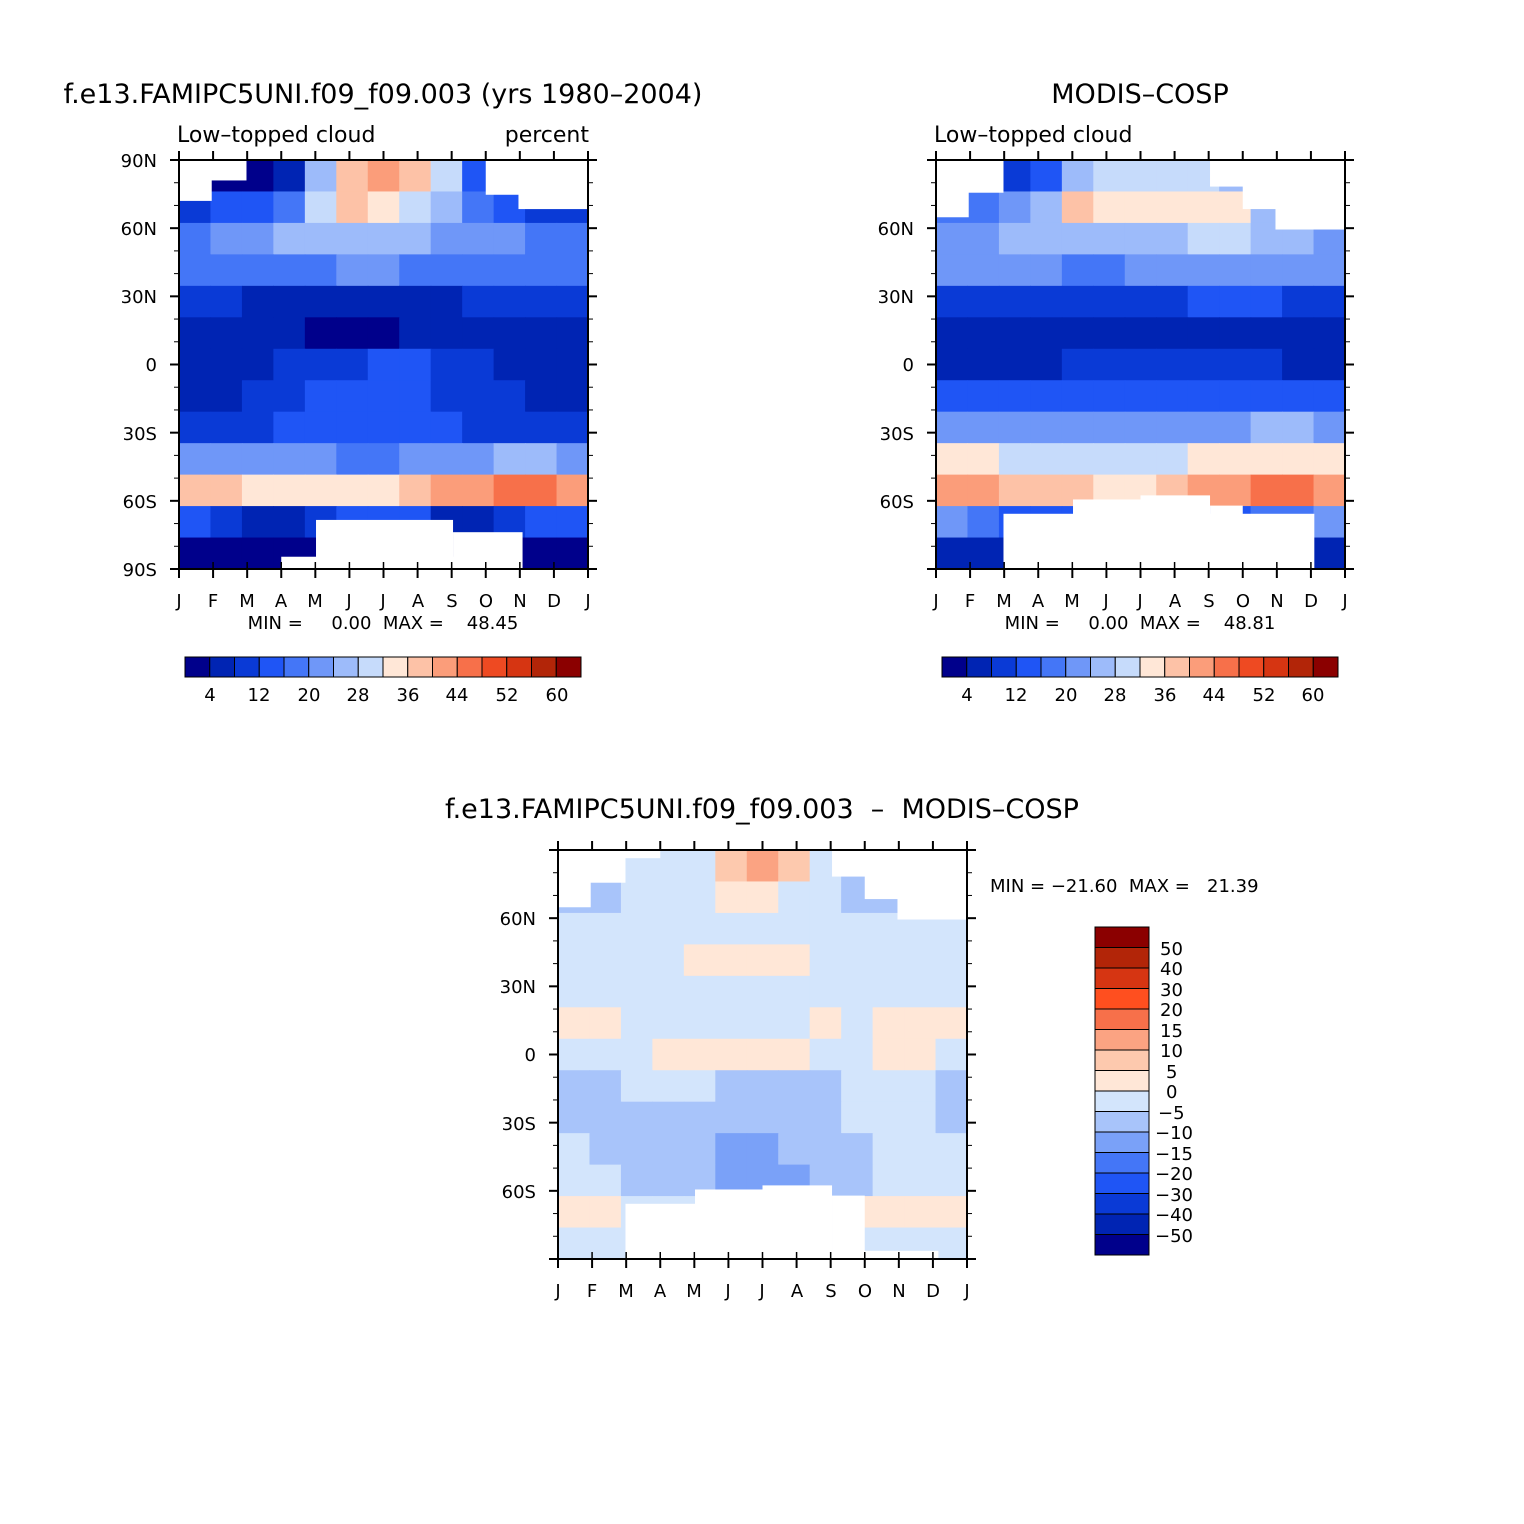  What do you see at coordinates (797, 1291) in the screenshot?
I see `x-tick-label: A` at bounding box center [797, 1291].